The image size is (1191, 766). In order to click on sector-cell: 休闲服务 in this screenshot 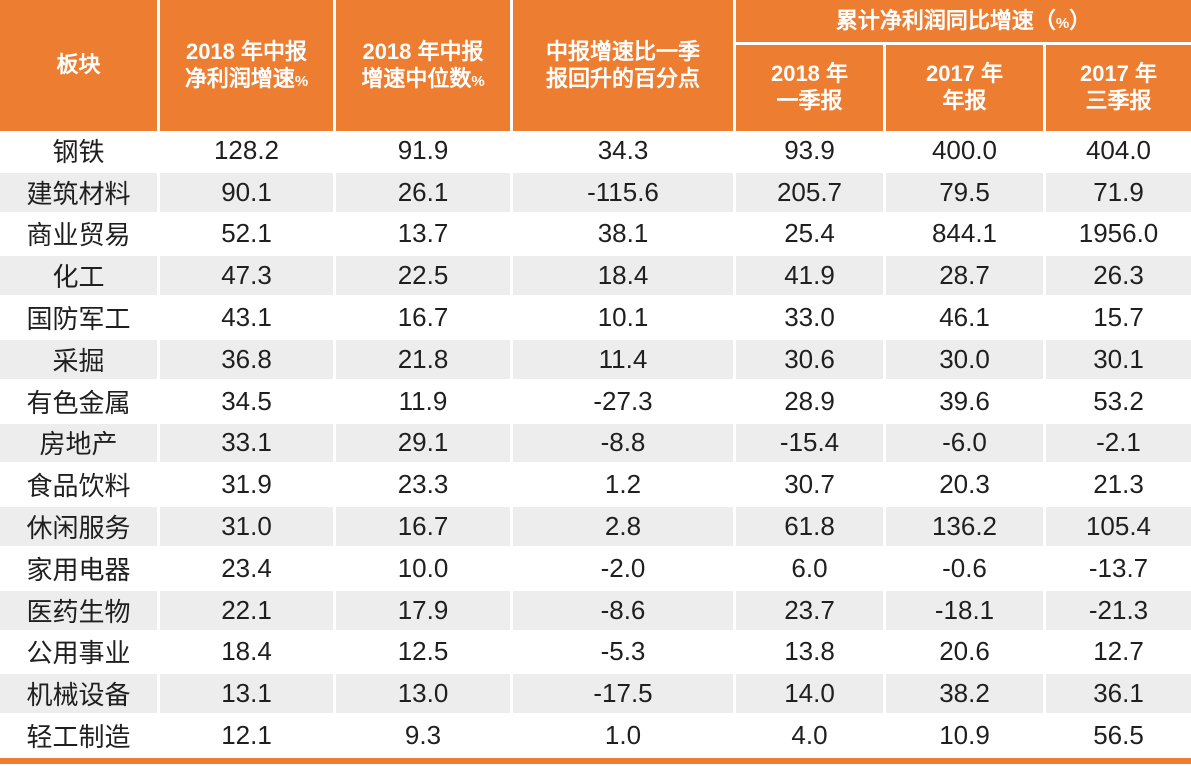, I will do `click(78, 528)`.